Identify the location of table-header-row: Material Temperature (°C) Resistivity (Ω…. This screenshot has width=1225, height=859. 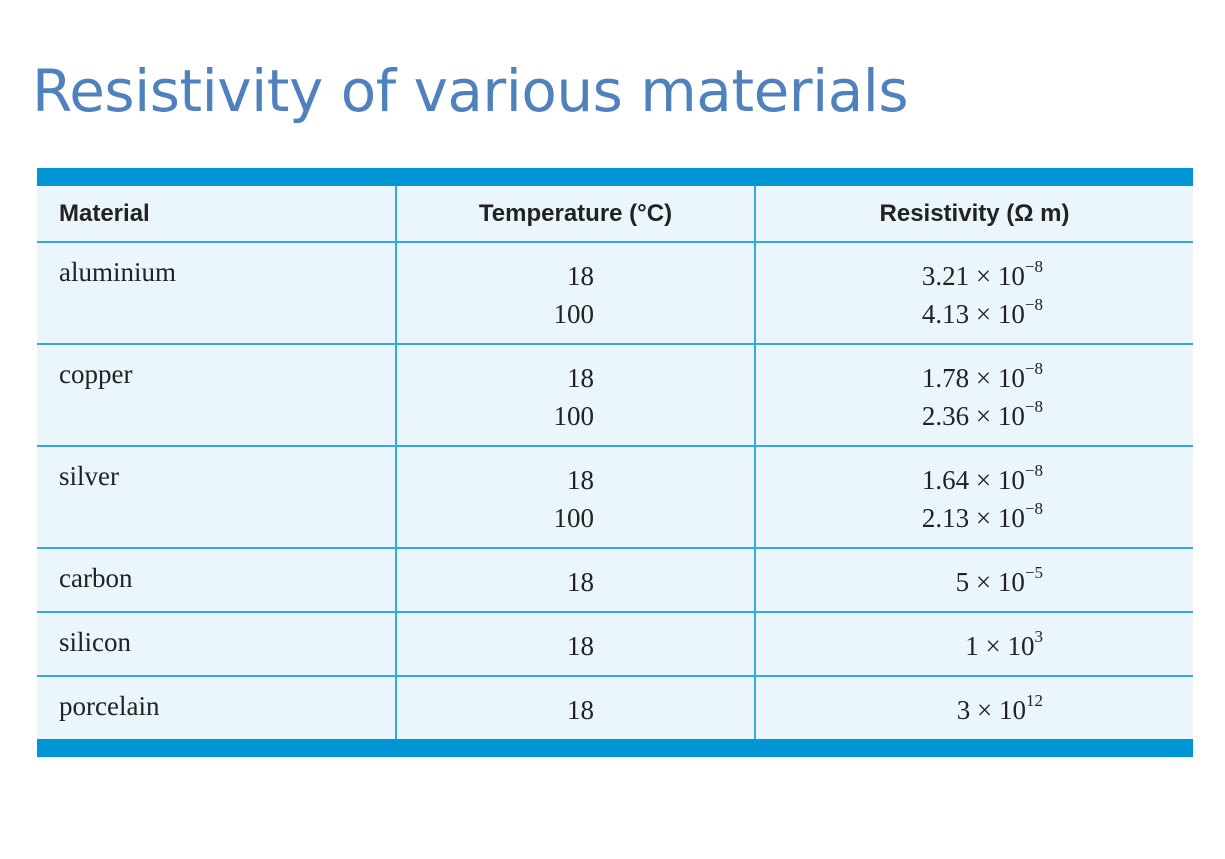
(615, 214).